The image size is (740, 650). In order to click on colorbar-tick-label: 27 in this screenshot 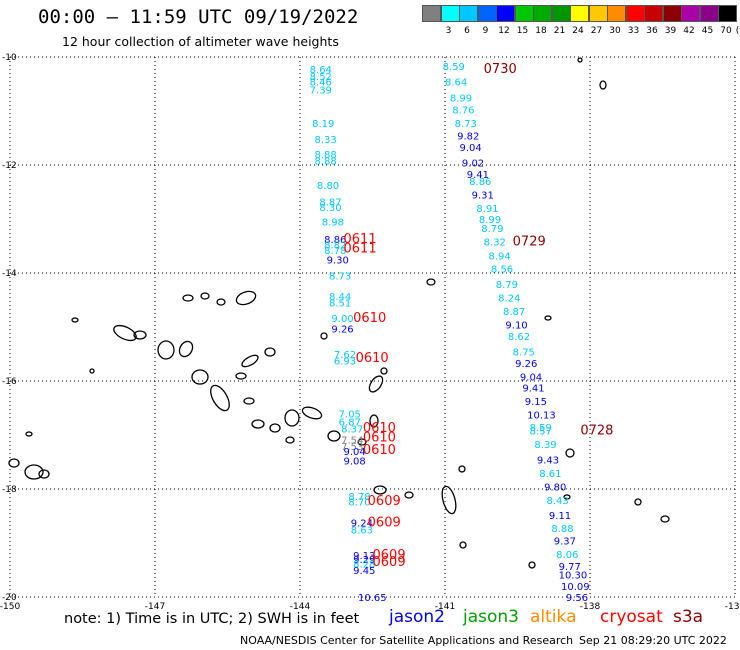, I will do `click(596, 31)`.